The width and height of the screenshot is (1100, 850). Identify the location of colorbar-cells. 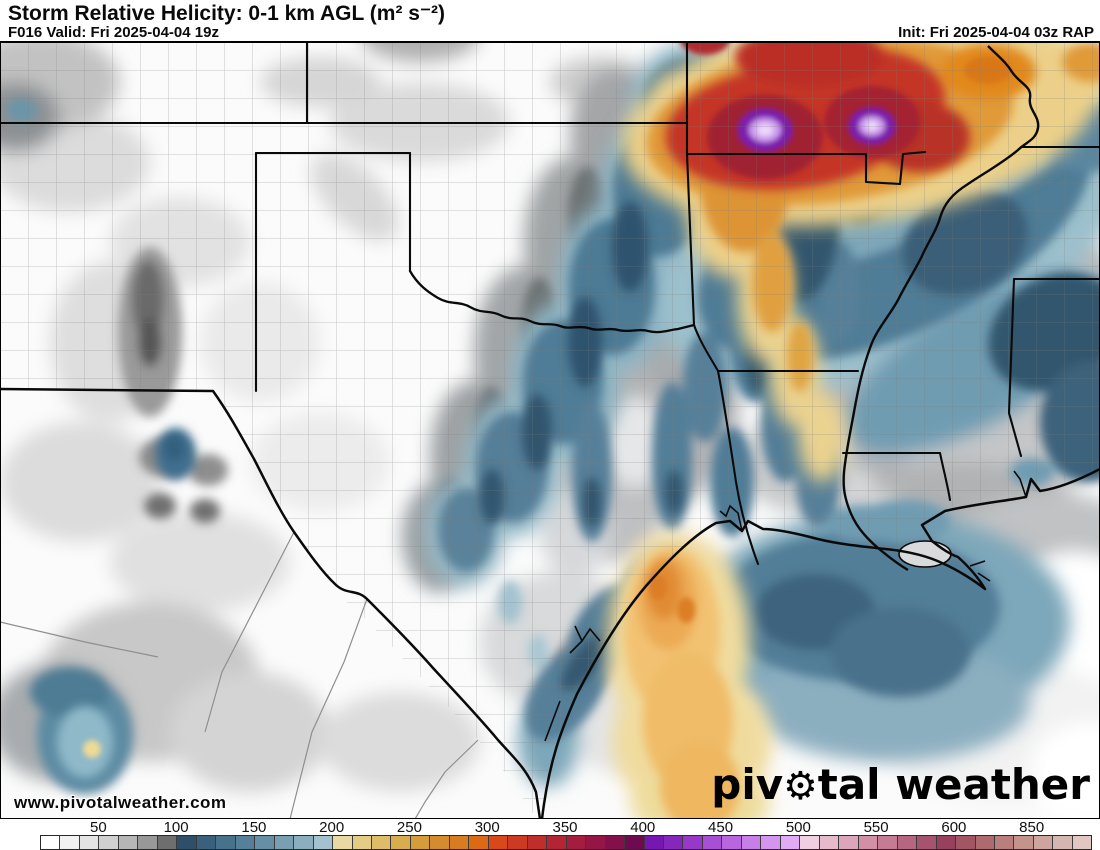
(566, 842).